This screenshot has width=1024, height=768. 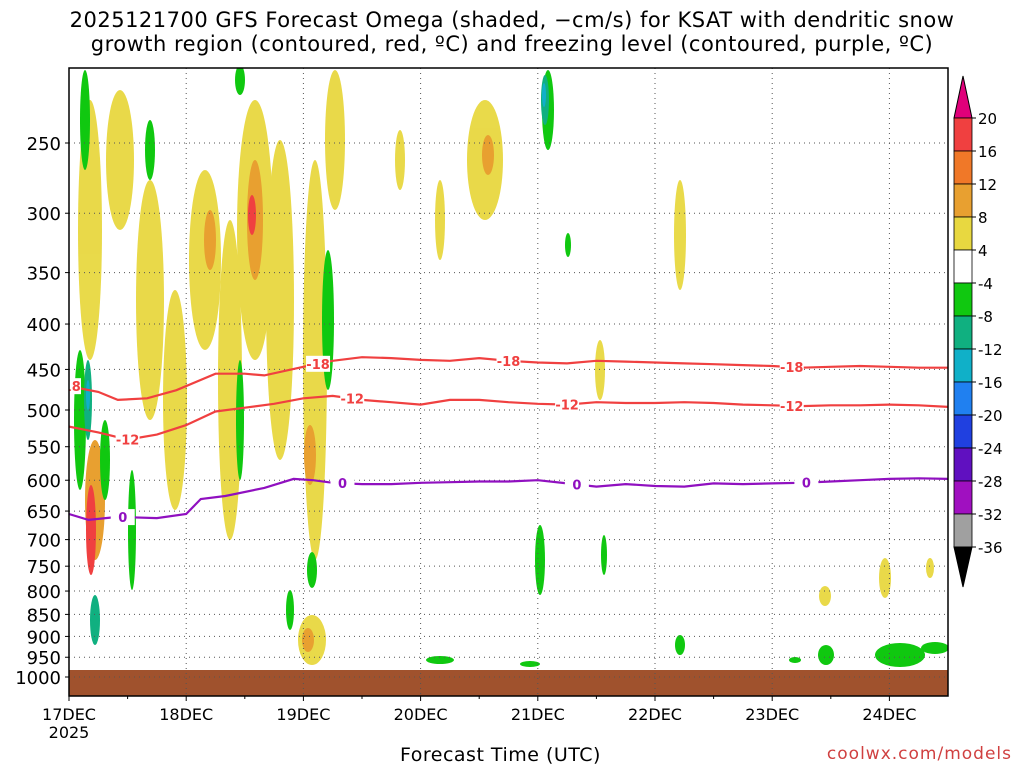 What do you see at coordinates (978, 331) in the screenshot?
I see `colorbar: 20 16 12 8 4 -4 -8 -12 -16 -20 -24 -28 -32 -36` at bounding box center [978, 331].